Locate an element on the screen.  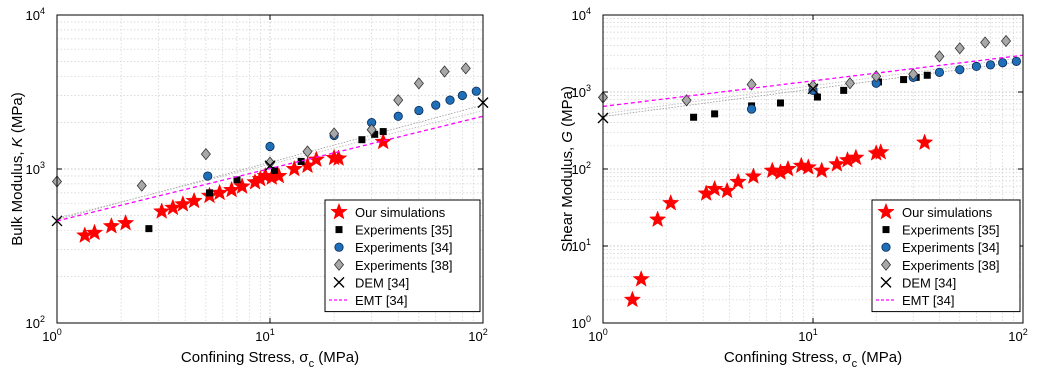
x-axis-label: Confining Stress, σc (MPa) is located at coordinates (270, 359).